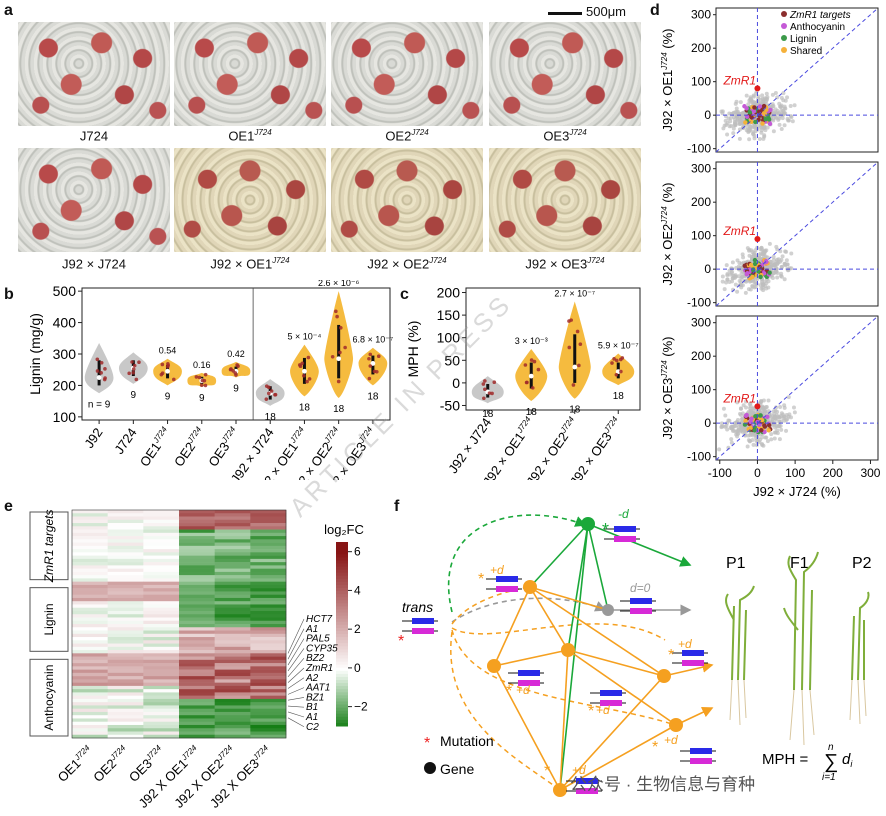 The image size is (886, 816). I want to click on gene-leader, so click(296, 691).